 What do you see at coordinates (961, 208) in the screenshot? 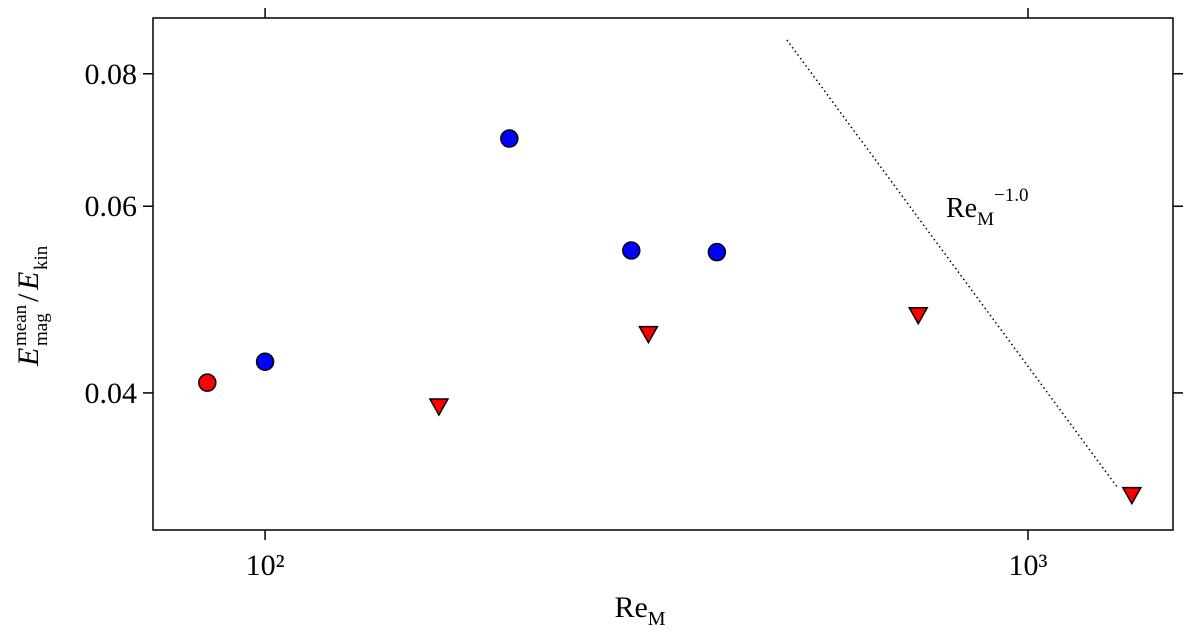
I see `ref-label-base: Re` at bounding box center [961, 208].